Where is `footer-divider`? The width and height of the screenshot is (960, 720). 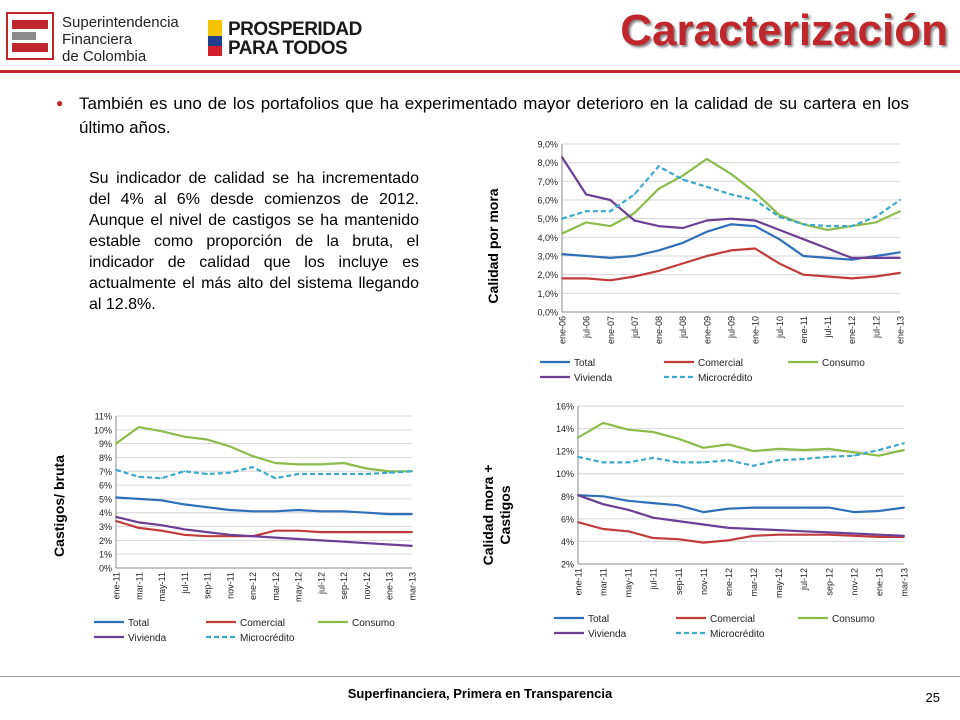 footer-divider is located at coordinates (480, 676).